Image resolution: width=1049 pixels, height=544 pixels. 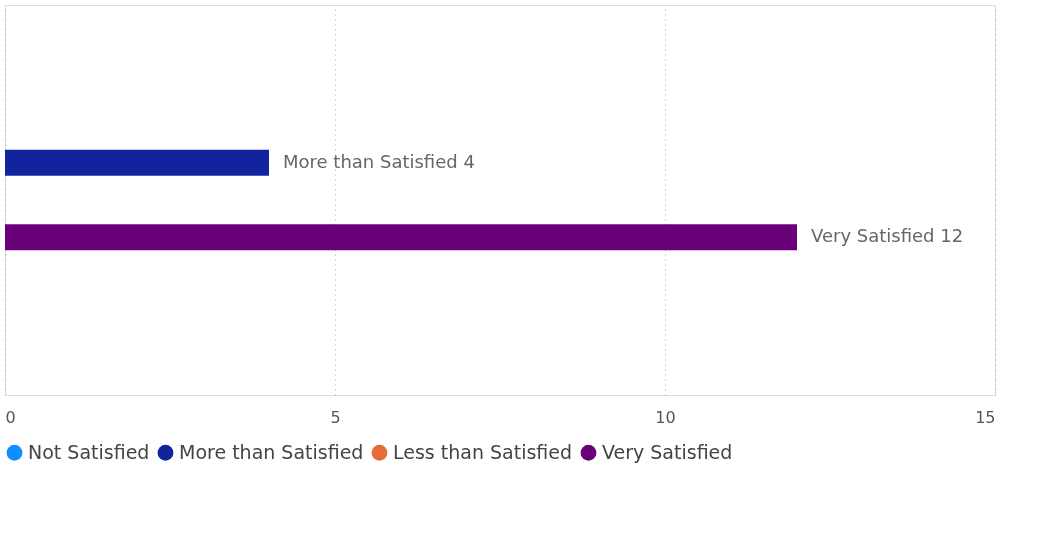 What do you see at coordinates (10, 417) in the screenshot?
I see `x-tick-label: 0` at bounding box center [10, 417].